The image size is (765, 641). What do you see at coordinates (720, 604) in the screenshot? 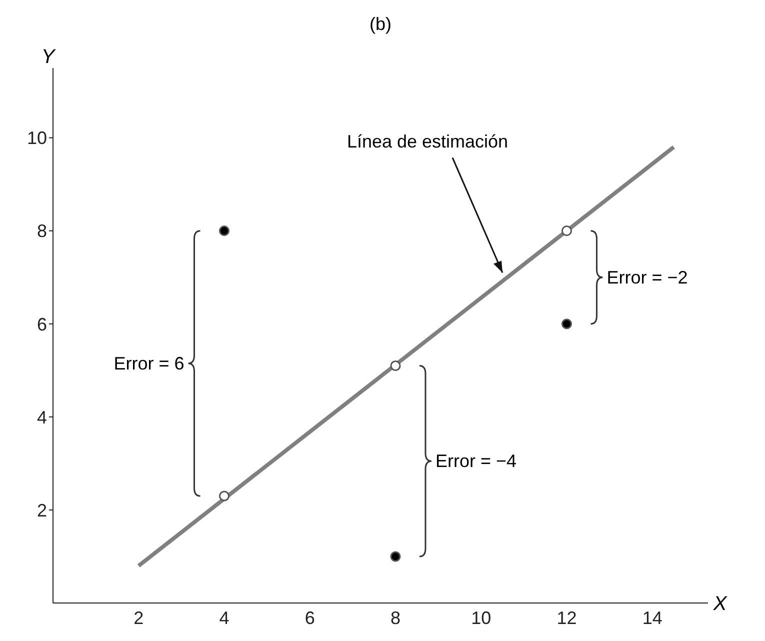
I see `x-axis-title: X` at bounding box center [720, 604].